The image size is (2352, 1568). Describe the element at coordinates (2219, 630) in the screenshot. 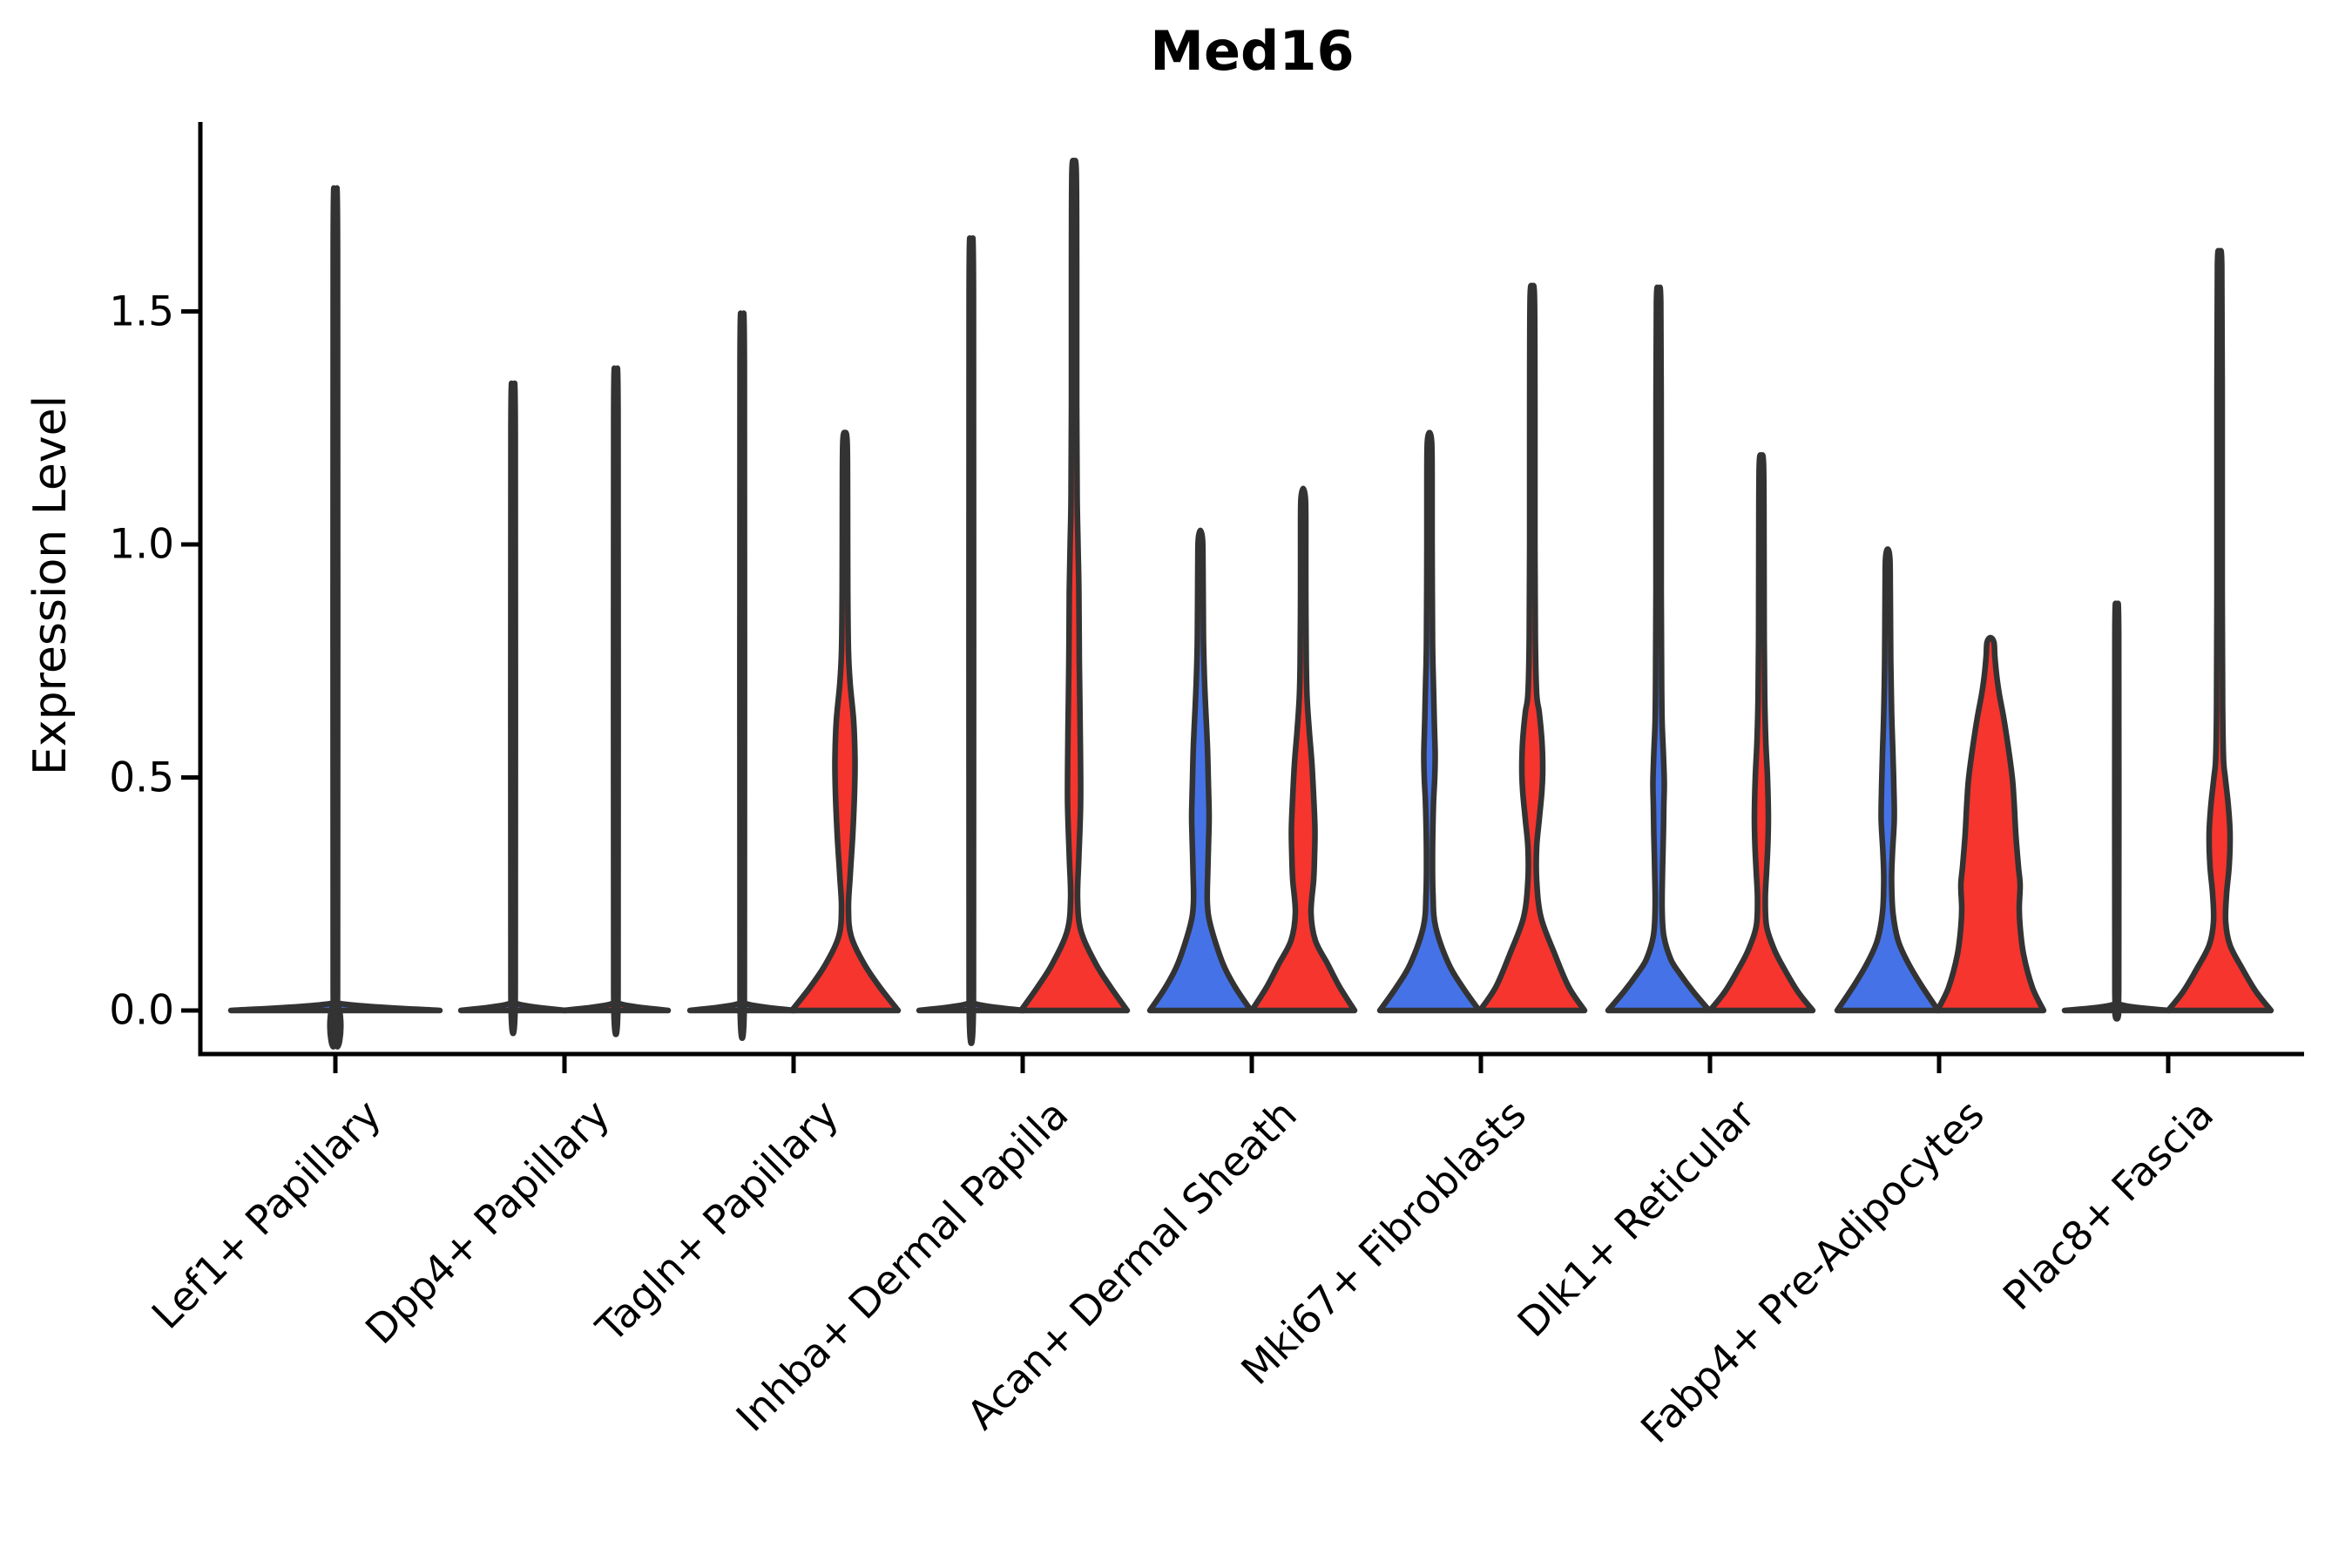

I see `violin-plac8-fascia-right` at that location.